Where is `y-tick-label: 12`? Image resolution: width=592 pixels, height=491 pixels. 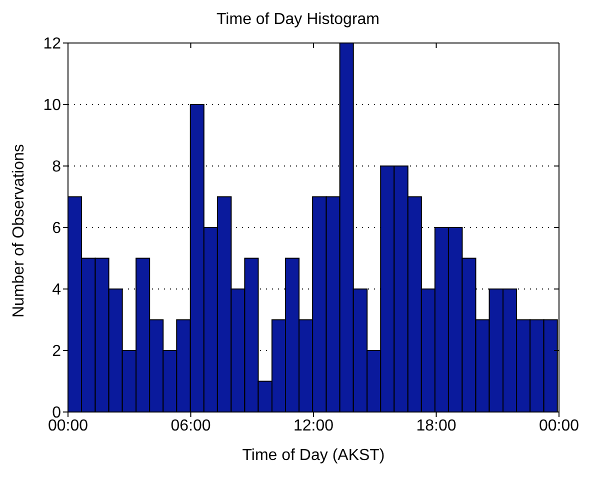 y-tick-label: 12 is located at coordinates (52, 44).